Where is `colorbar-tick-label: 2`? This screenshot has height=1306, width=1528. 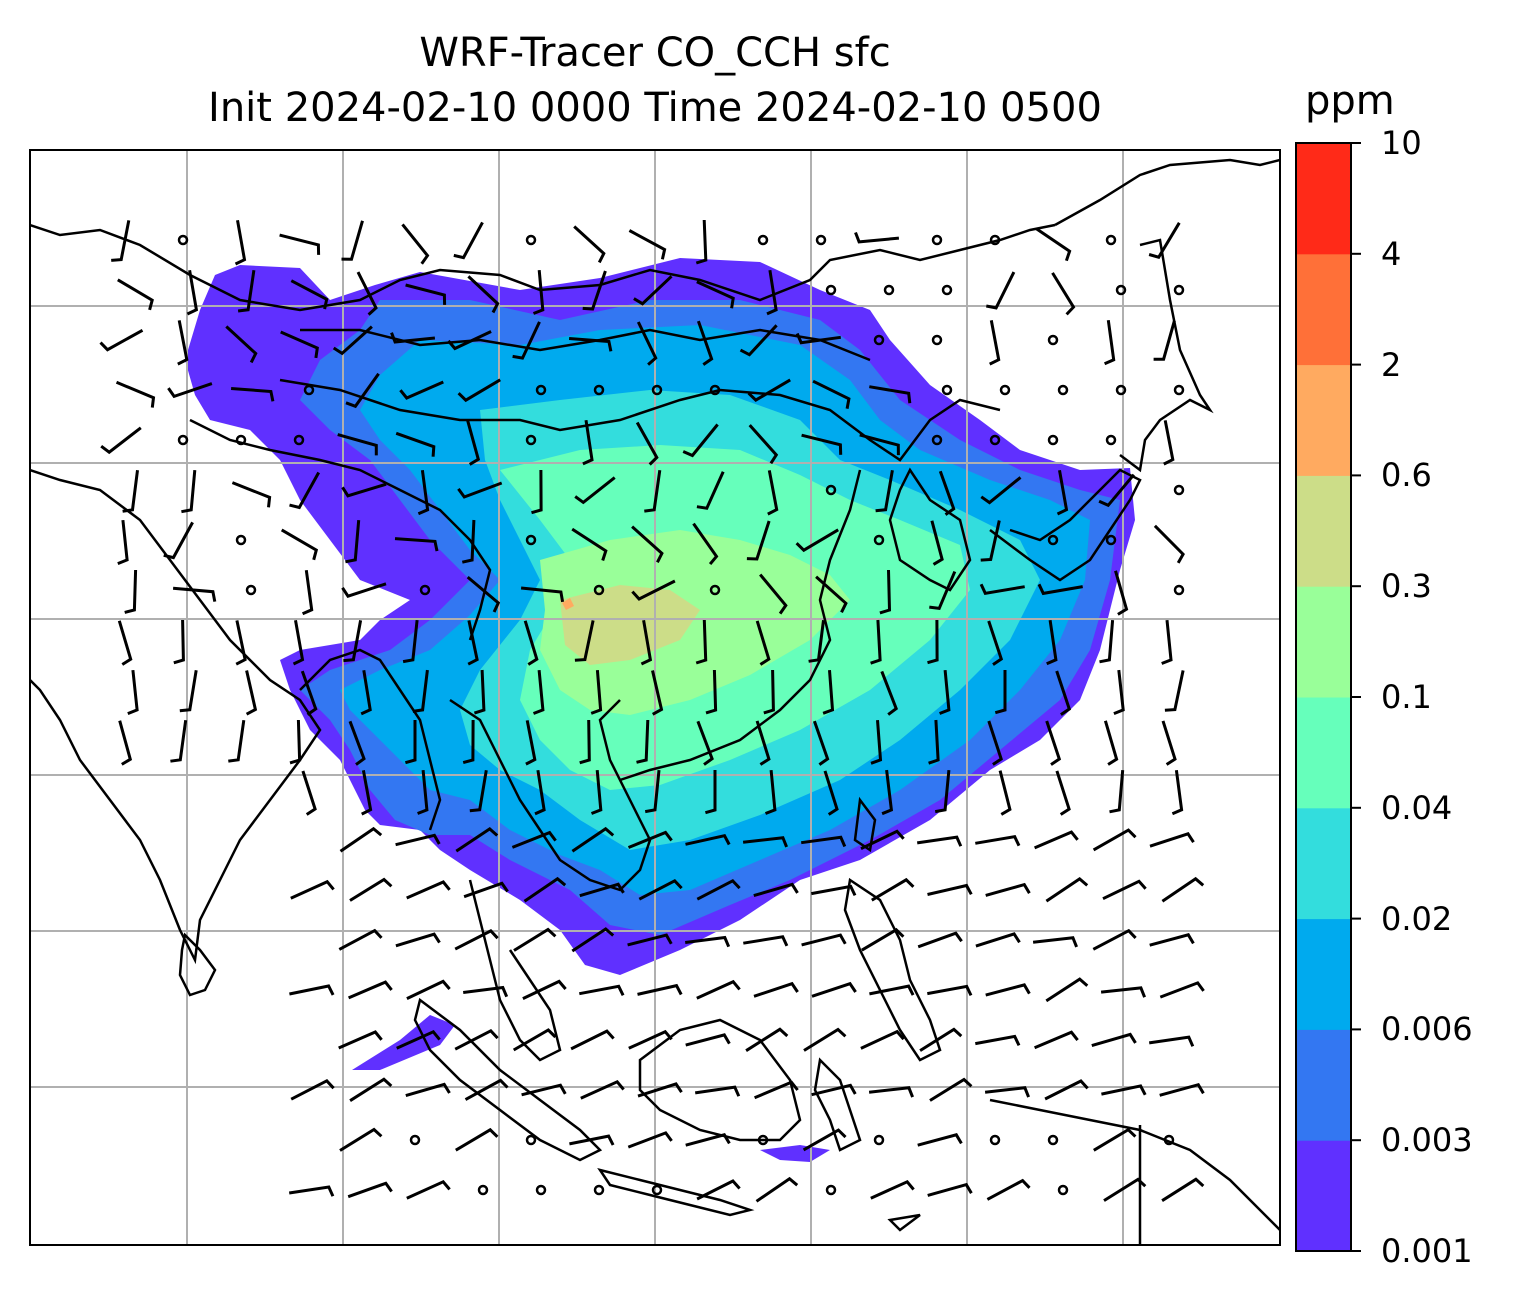
colorbar-tick-label: 2 is located at coordinates (1391, 364).